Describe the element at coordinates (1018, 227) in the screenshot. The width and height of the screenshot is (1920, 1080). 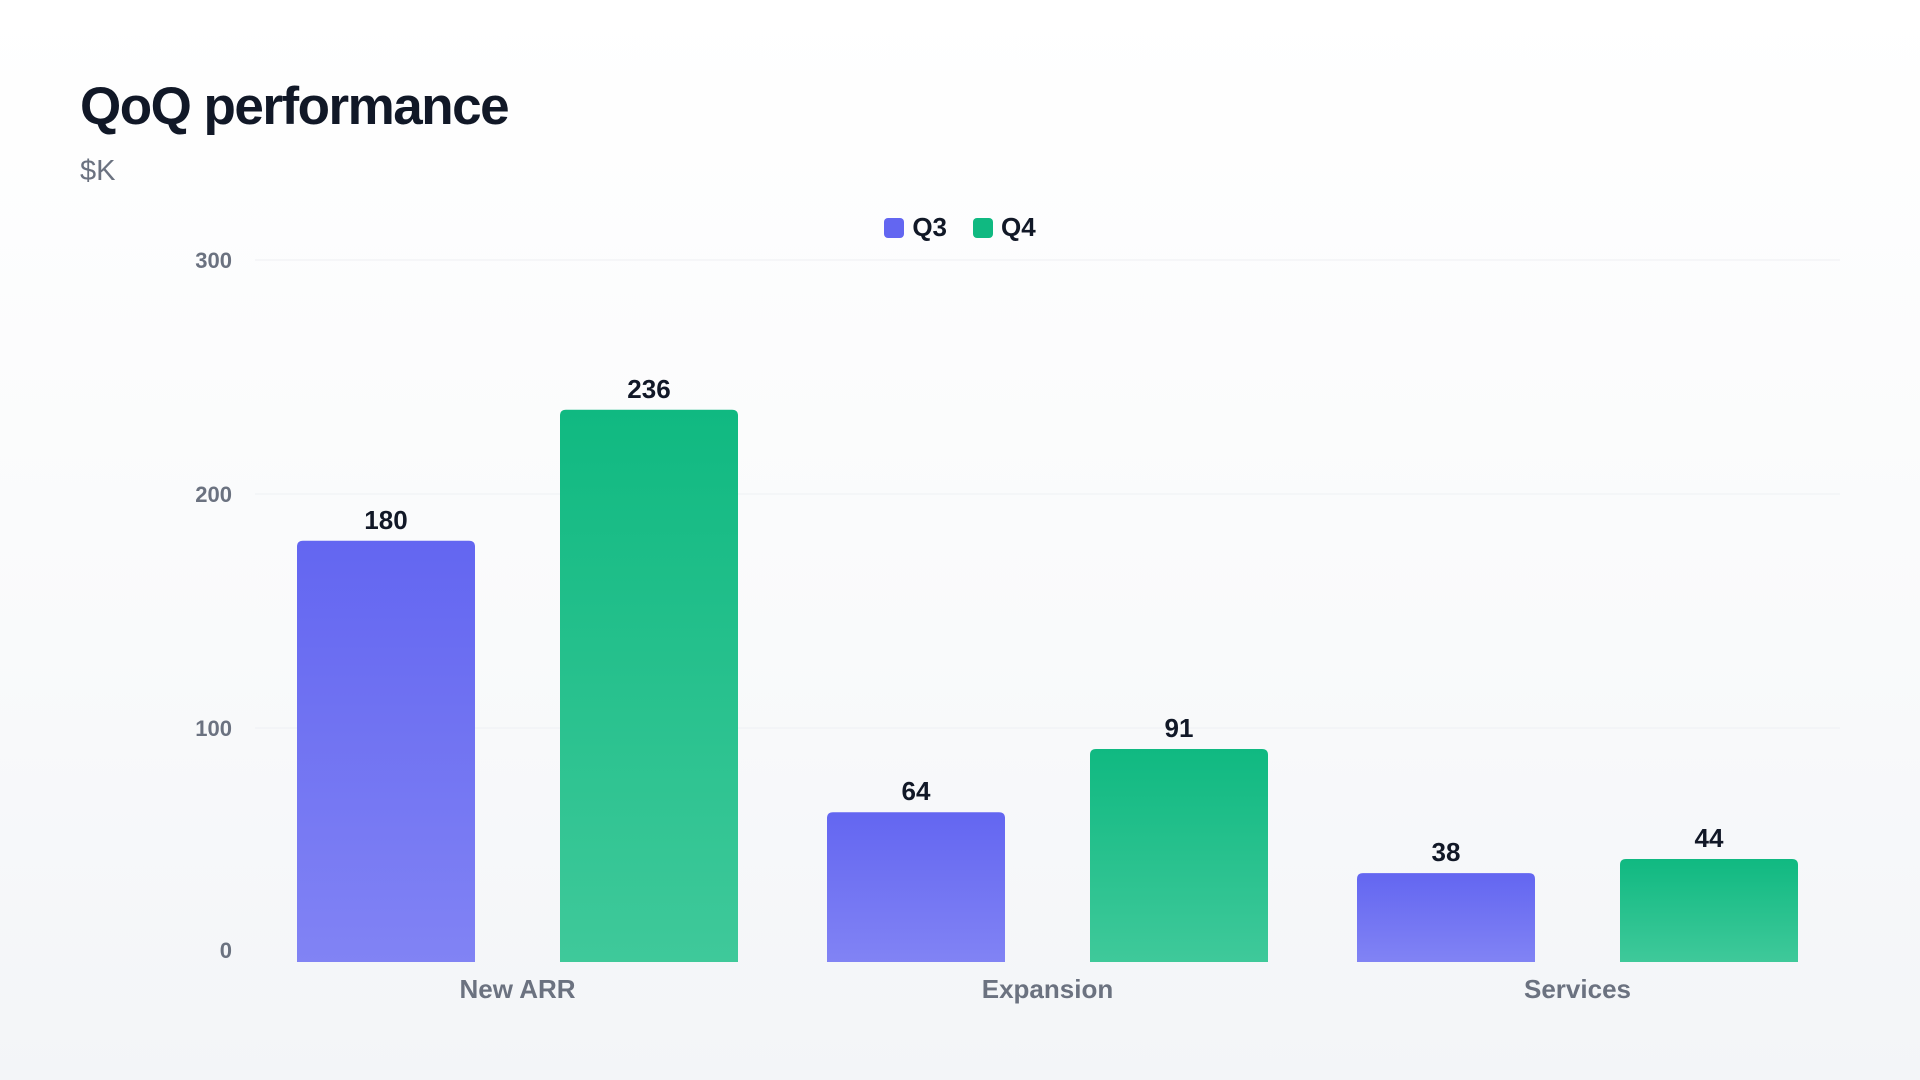
I see `legend-label-q4: Q4` at that location.